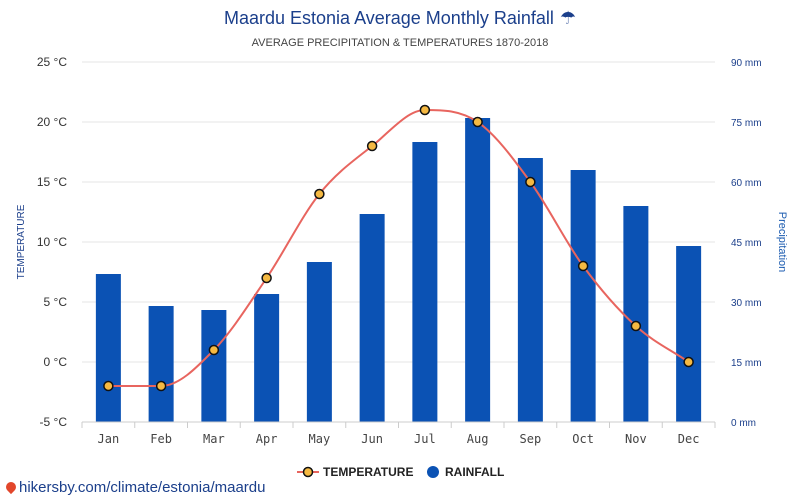  Describe the element at coordinates (531, 439) in the screenshot. I see `x-tick-label: Sep` at that location.